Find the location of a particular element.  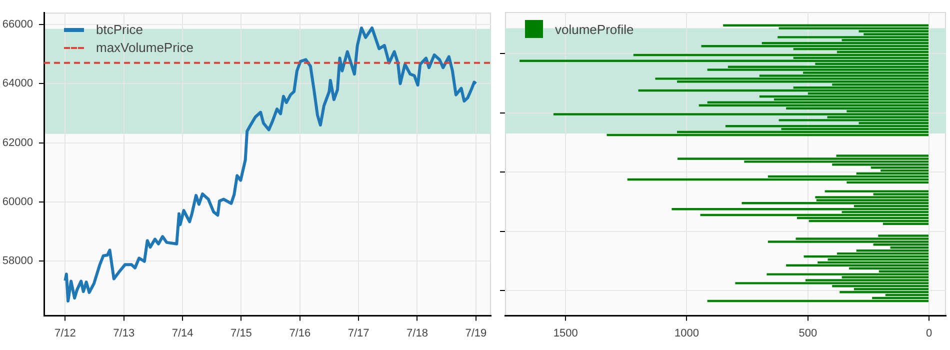

legend-label: maxVolumePrice is located at coordinates (145, 48).